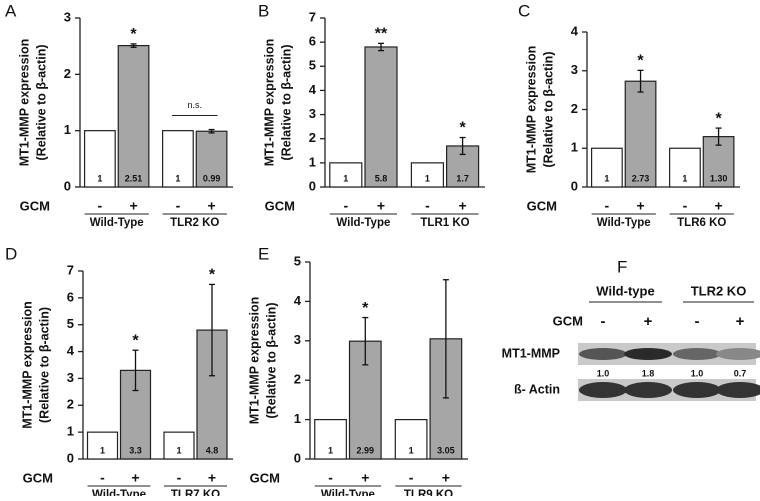 Image resolution: width=760 pixels, height=501 pixels. Describe the element at coordinates (444, 223) in the screenshot. I see `group-label: TLR1 KO` at that location.